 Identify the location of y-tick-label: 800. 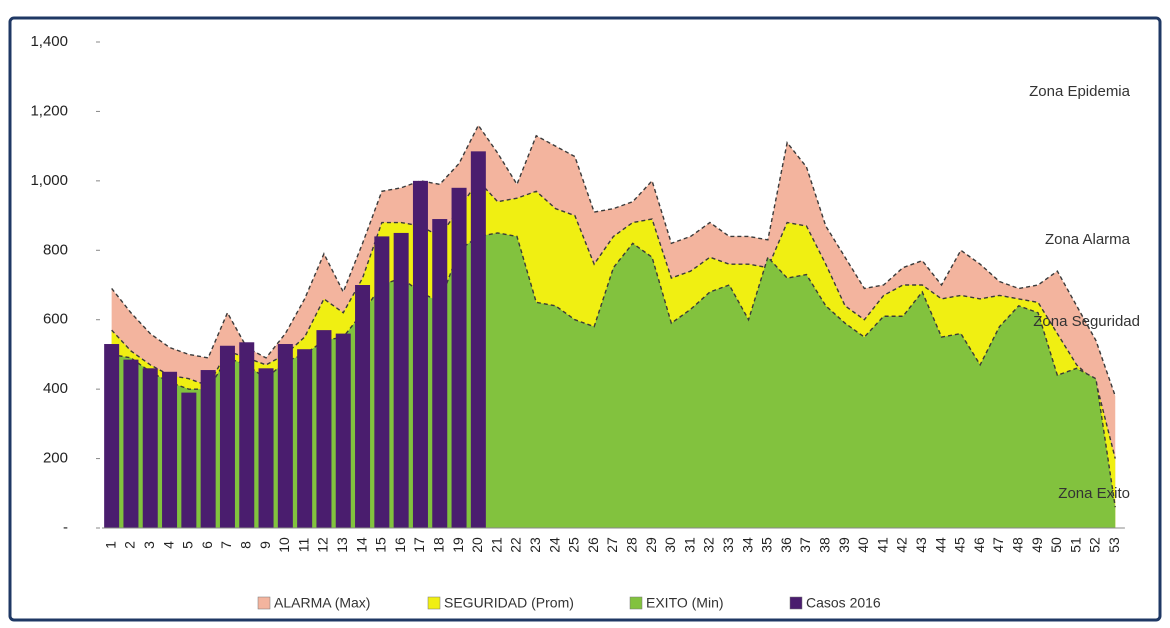
(55, 249).